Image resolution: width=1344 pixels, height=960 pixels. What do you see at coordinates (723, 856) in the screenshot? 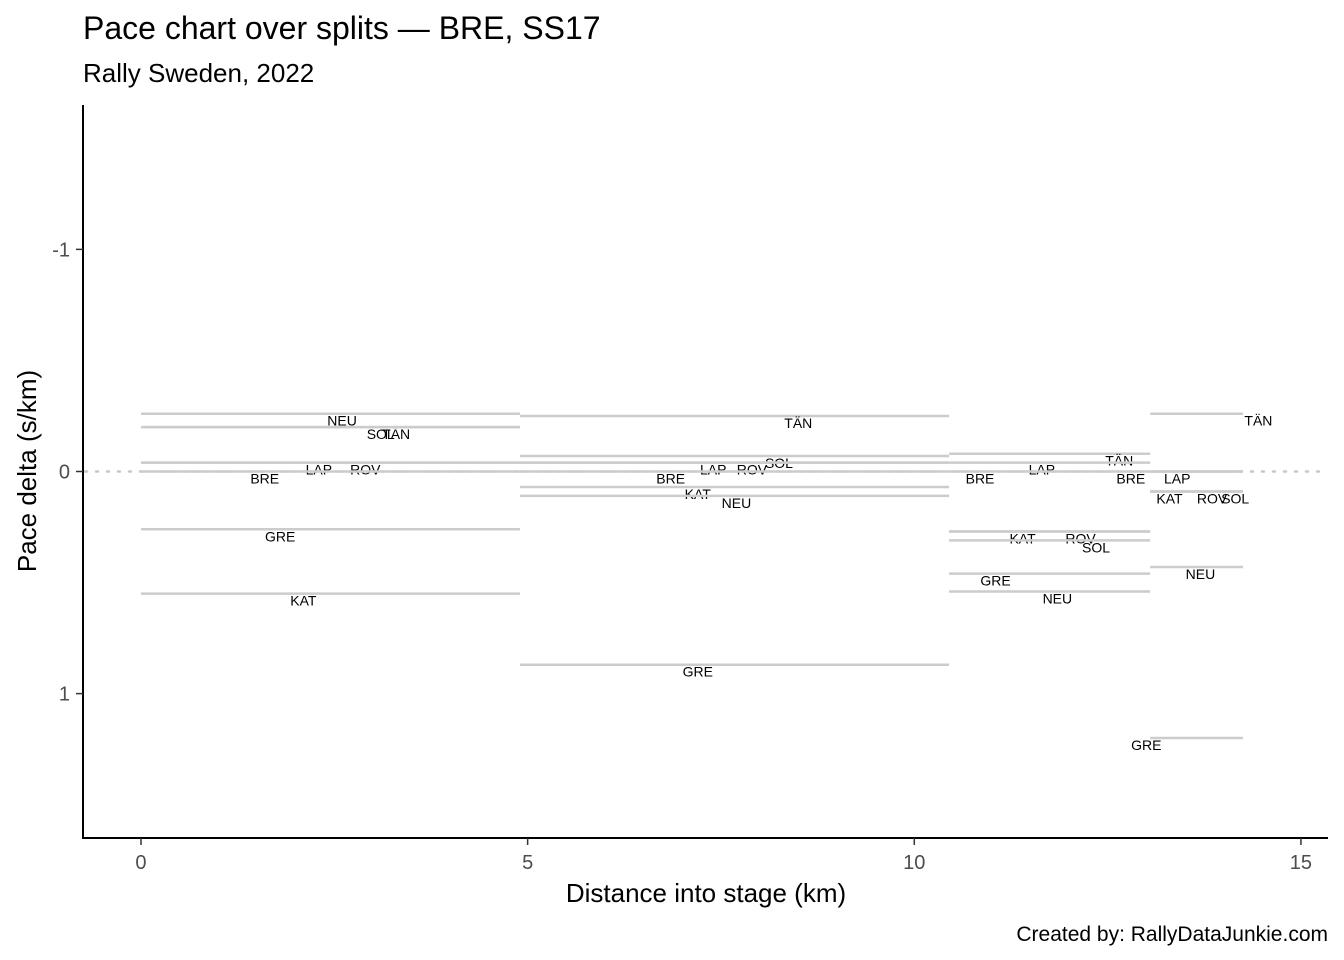
I see `x-axis: 0 5 10 15` at bounding box center [723, 856].